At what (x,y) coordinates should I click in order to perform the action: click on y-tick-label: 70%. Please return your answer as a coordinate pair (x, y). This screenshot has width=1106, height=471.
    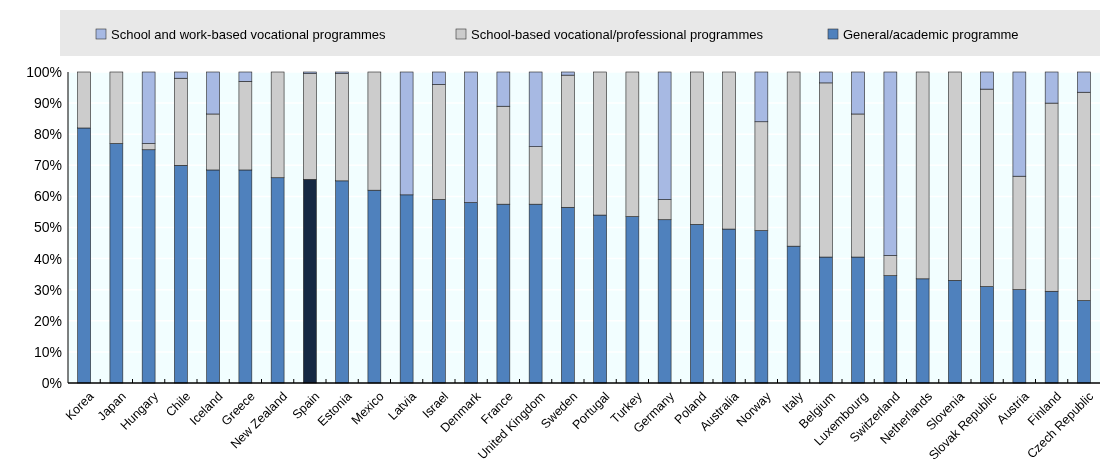
    Looking at the image, I should click on (47, 165).